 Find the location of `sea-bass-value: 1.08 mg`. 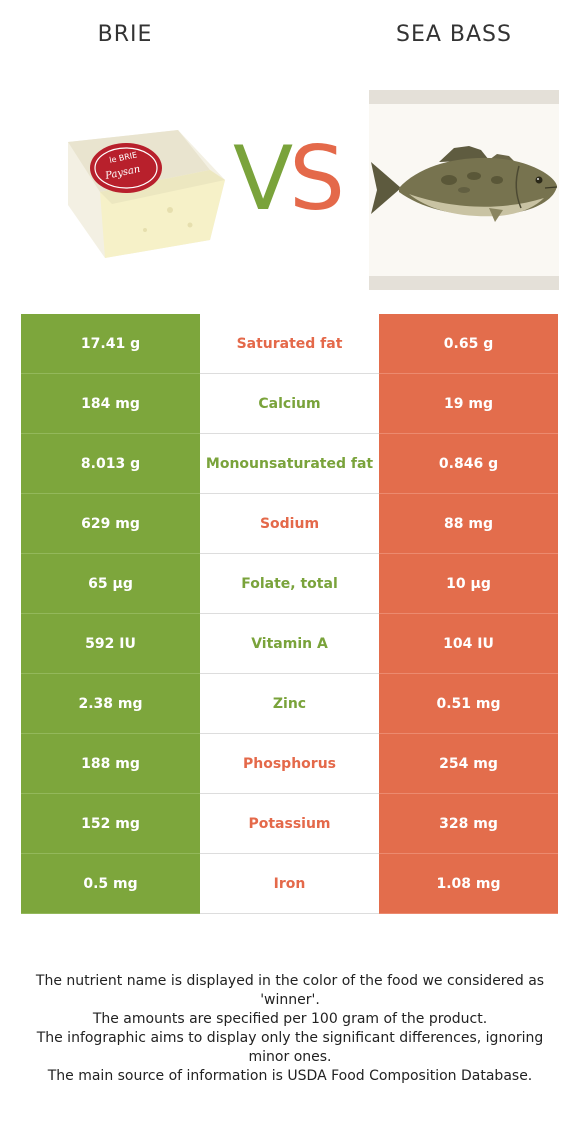

sea-bass-value: 1.08 mg is located at coordinates (468, 884).